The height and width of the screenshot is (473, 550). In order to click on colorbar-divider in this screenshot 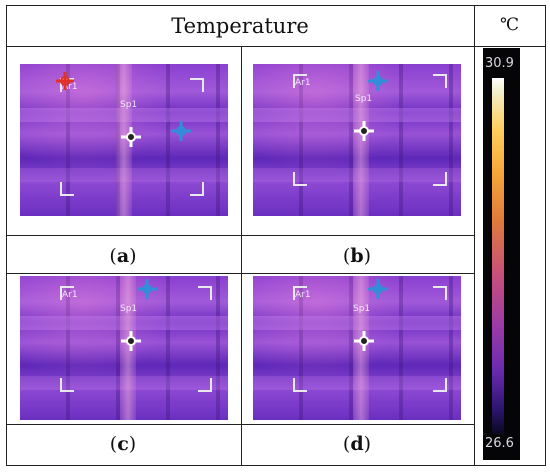, I will do `click(474, 235)`.